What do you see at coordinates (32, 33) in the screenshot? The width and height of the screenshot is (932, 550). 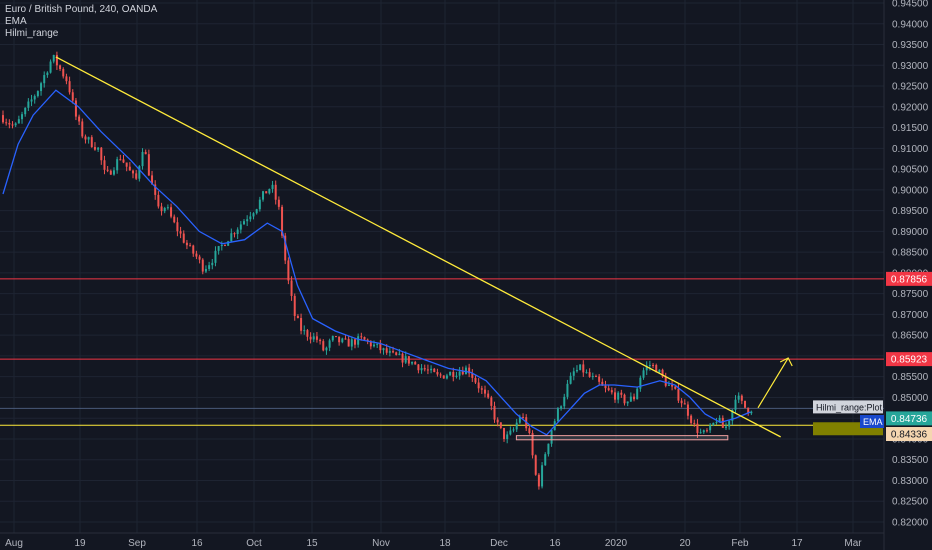 I see `hilmi-range-legend-label: Hilmi_range` at bounding box center [32, 33].